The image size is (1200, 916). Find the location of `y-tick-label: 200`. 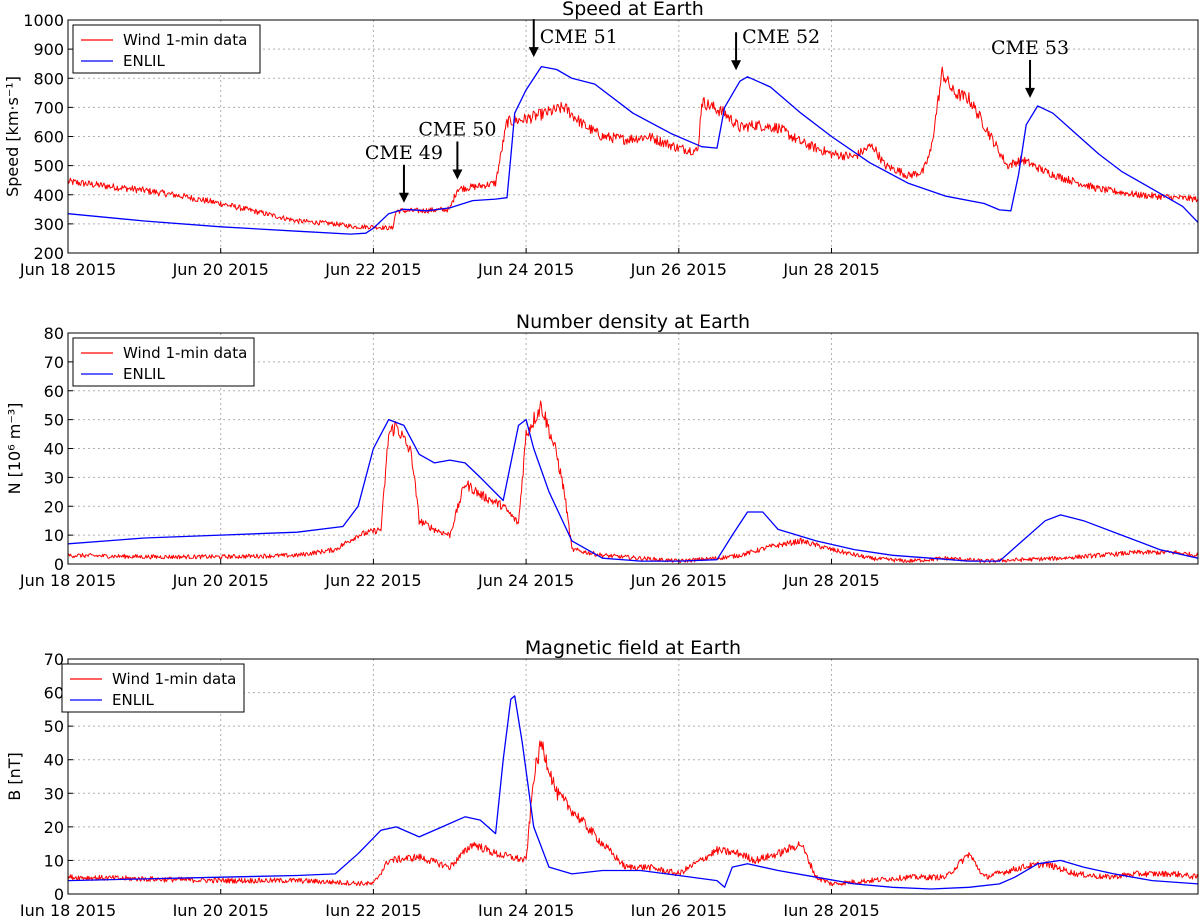

y-tick-label: 200 is located at coordinates (48, 253).